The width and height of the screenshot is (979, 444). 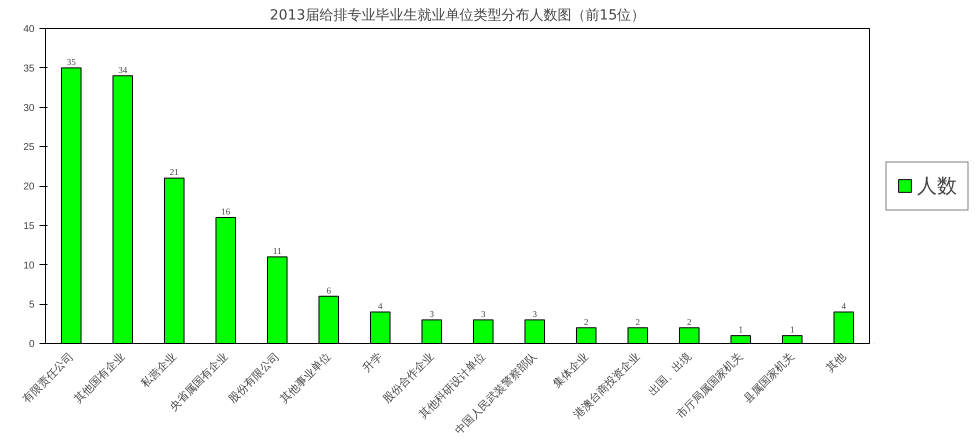 I want to click on y-tick-label: 30, so click(x=29, y=108).